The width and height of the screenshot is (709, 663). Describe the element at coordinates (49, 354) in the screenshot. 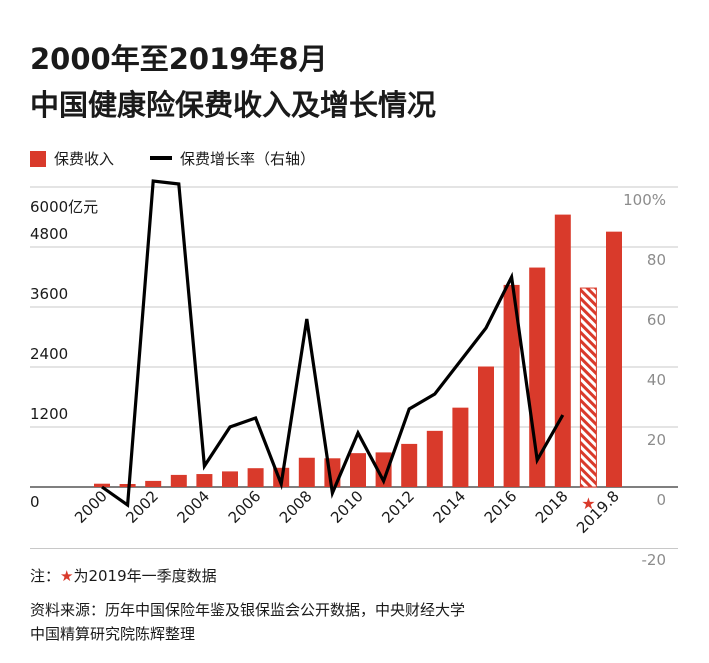

I see `left-tick-label: 2400` at that location.